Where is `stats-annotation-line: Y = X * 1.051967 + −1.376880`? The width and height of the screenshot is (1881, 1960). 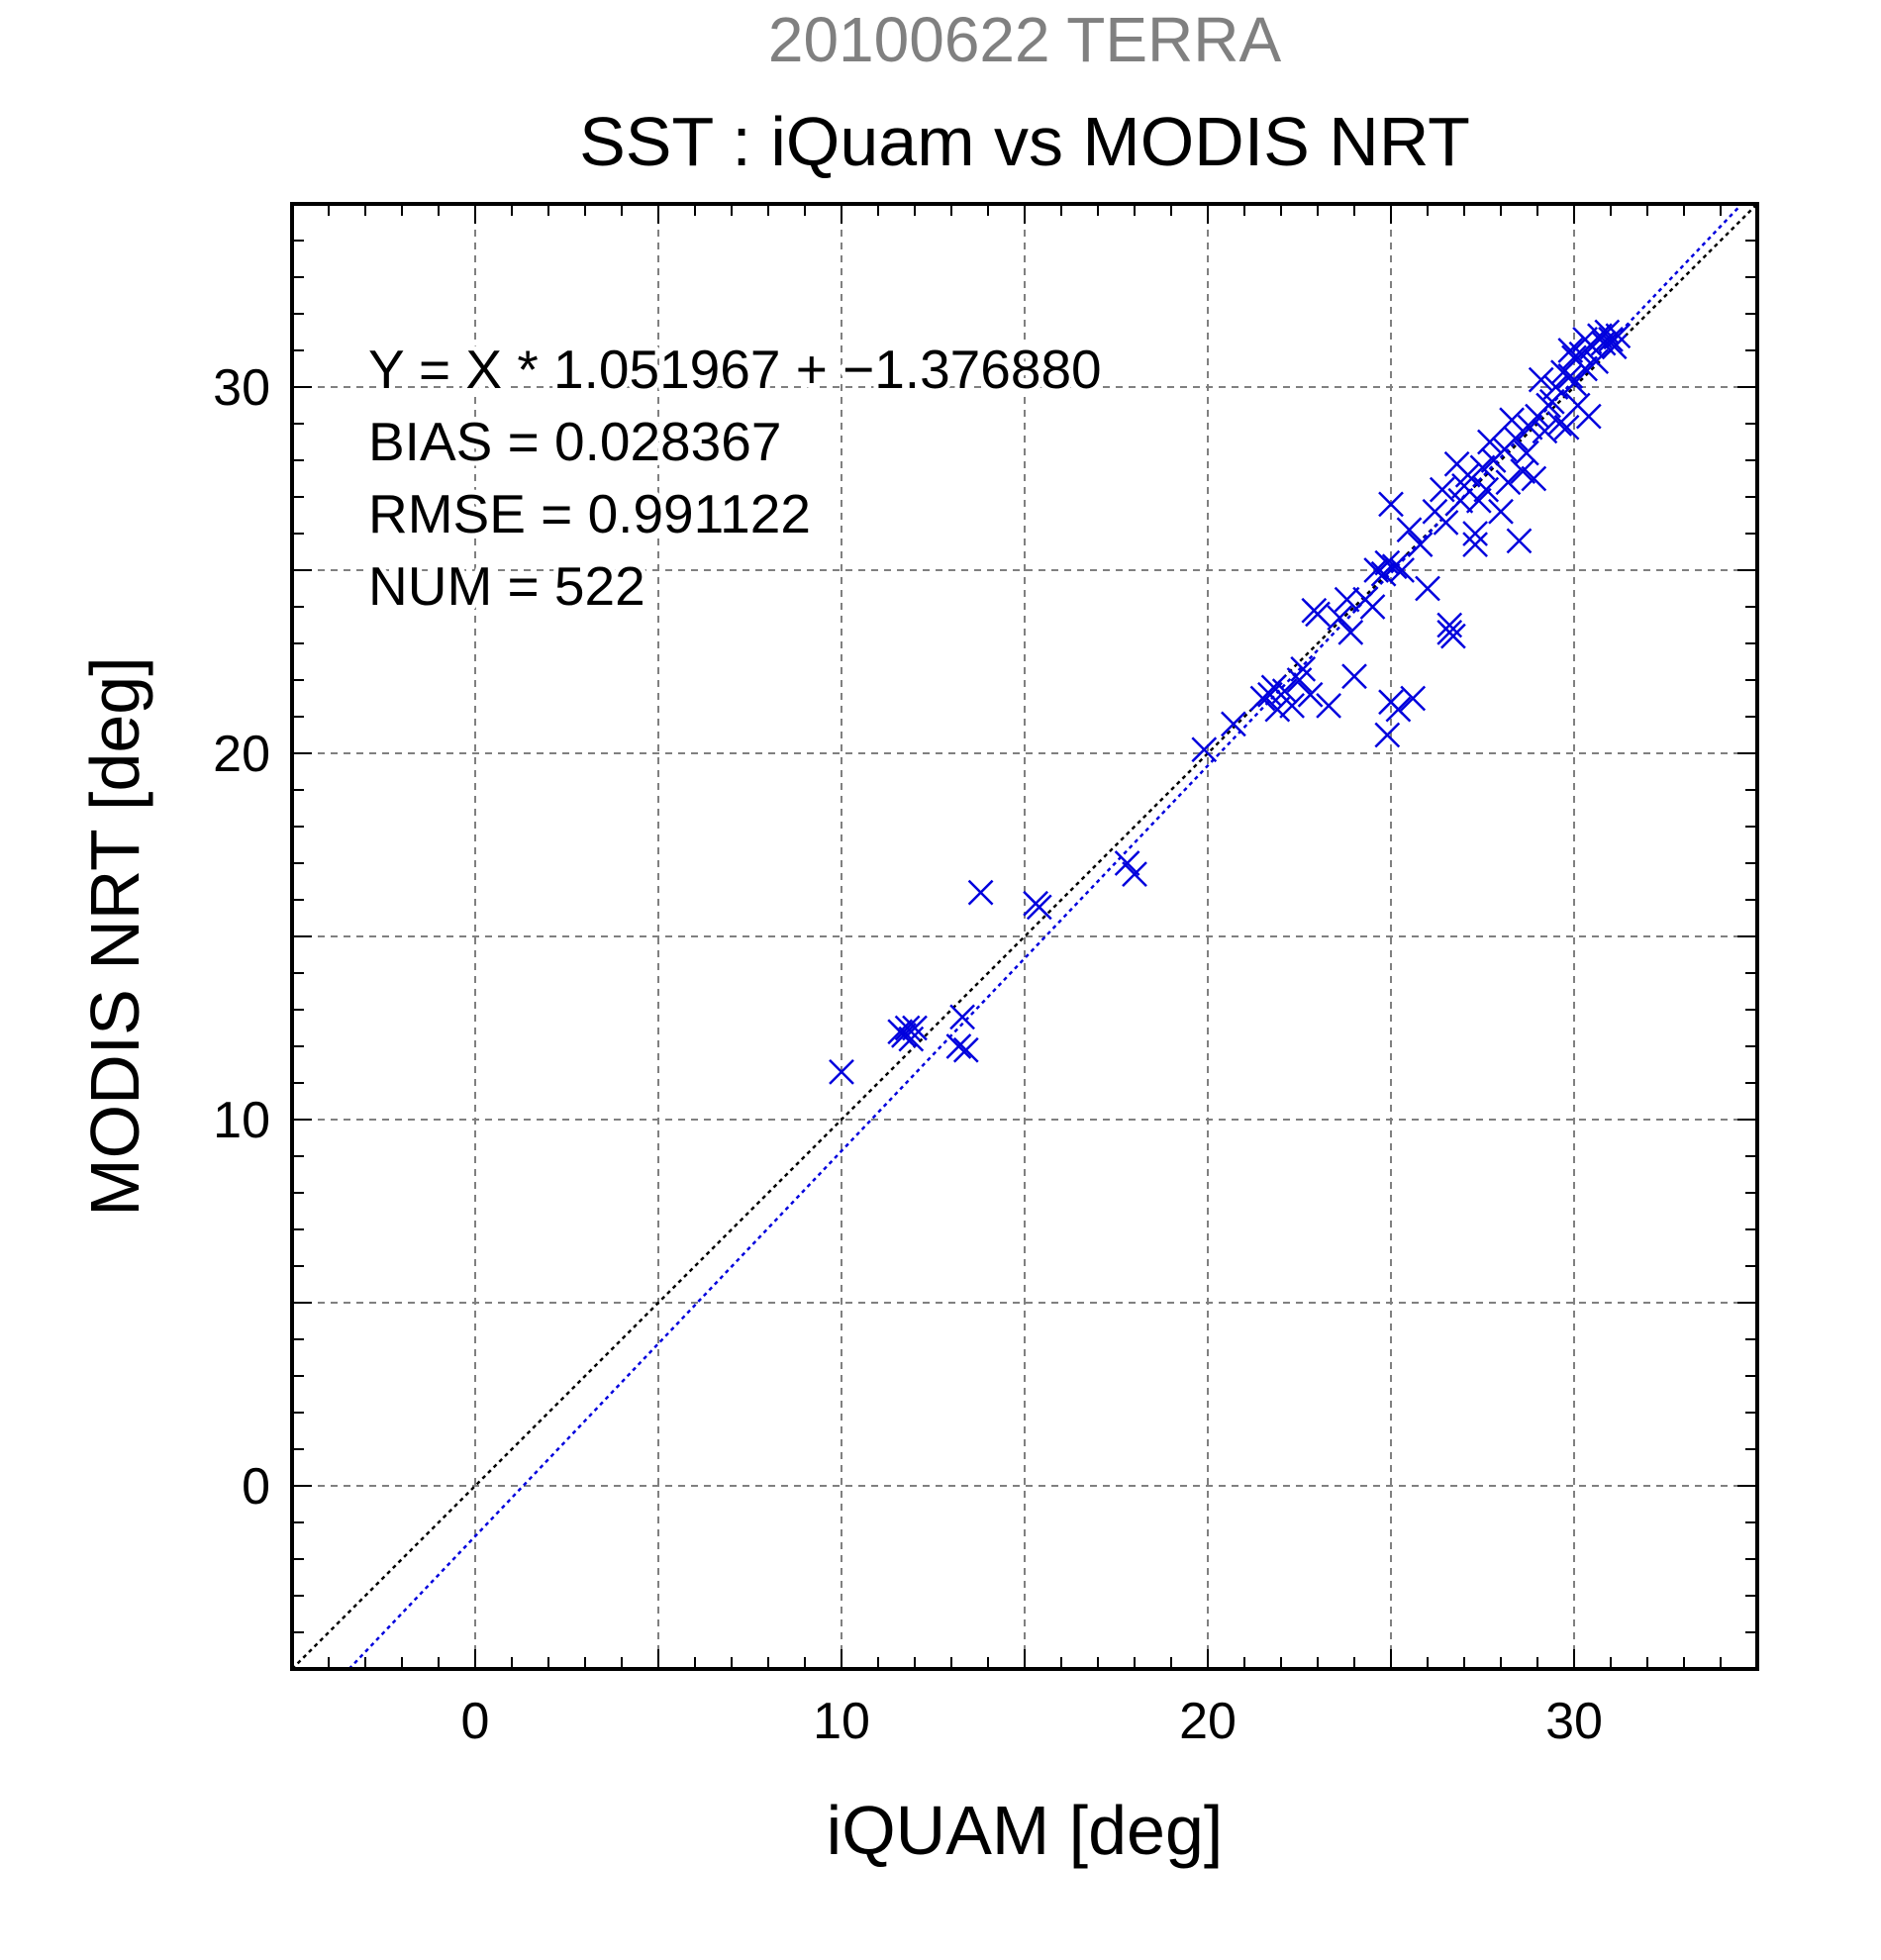
stats-annotation-line: Y = X * 1.051967 + −1.376880 is located at coordinates (735, 369).